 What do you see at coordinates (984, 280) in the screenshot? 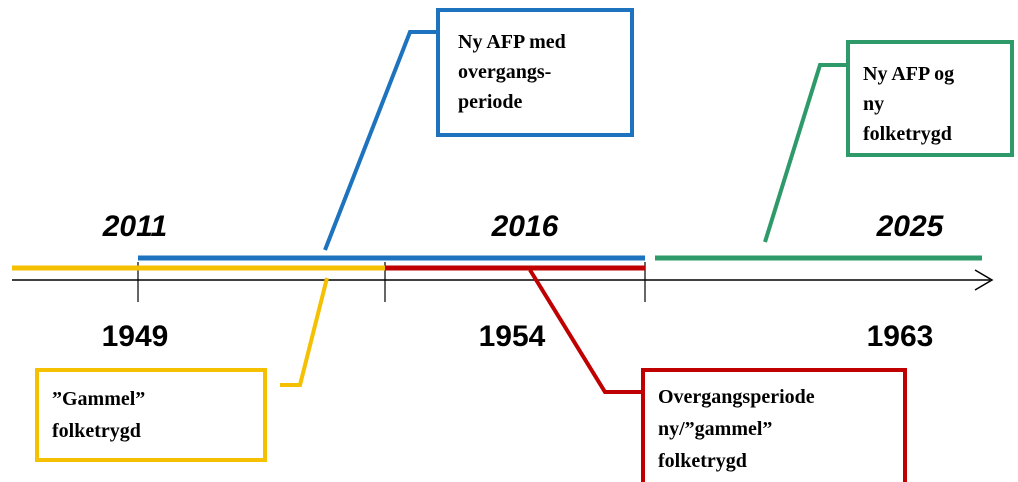
I see `axis-arrow` at bounding box center [984, 280].